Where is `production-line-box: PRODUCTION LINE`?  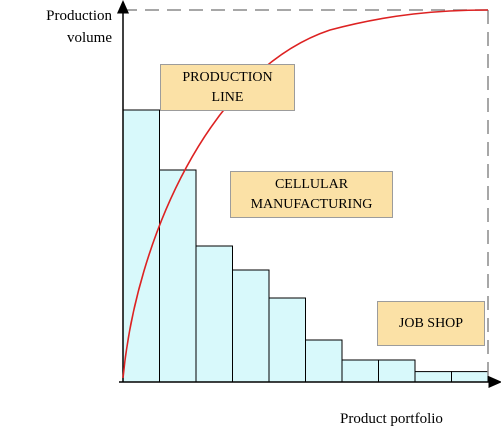
production-line-box: PRODUCTION LINE is located at coordinates (227, 87).